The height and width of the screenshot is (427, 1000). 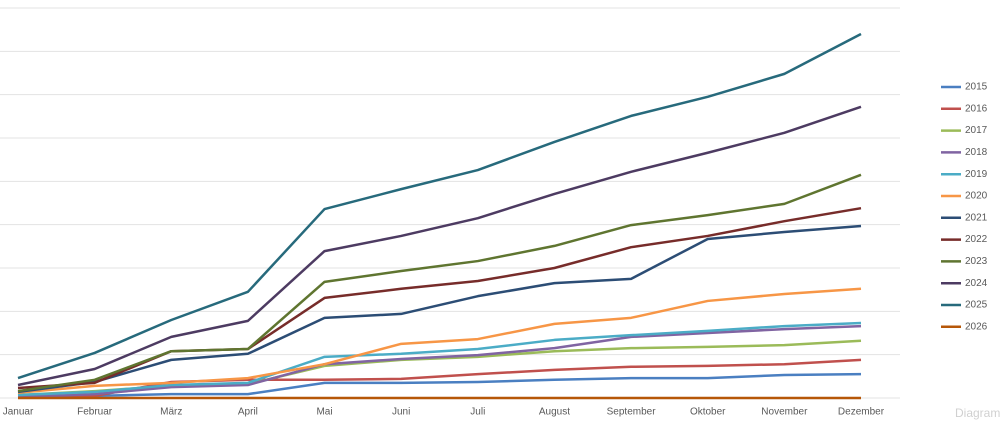 I want to click on legend-label: 2023, so click(x=976, y=261).